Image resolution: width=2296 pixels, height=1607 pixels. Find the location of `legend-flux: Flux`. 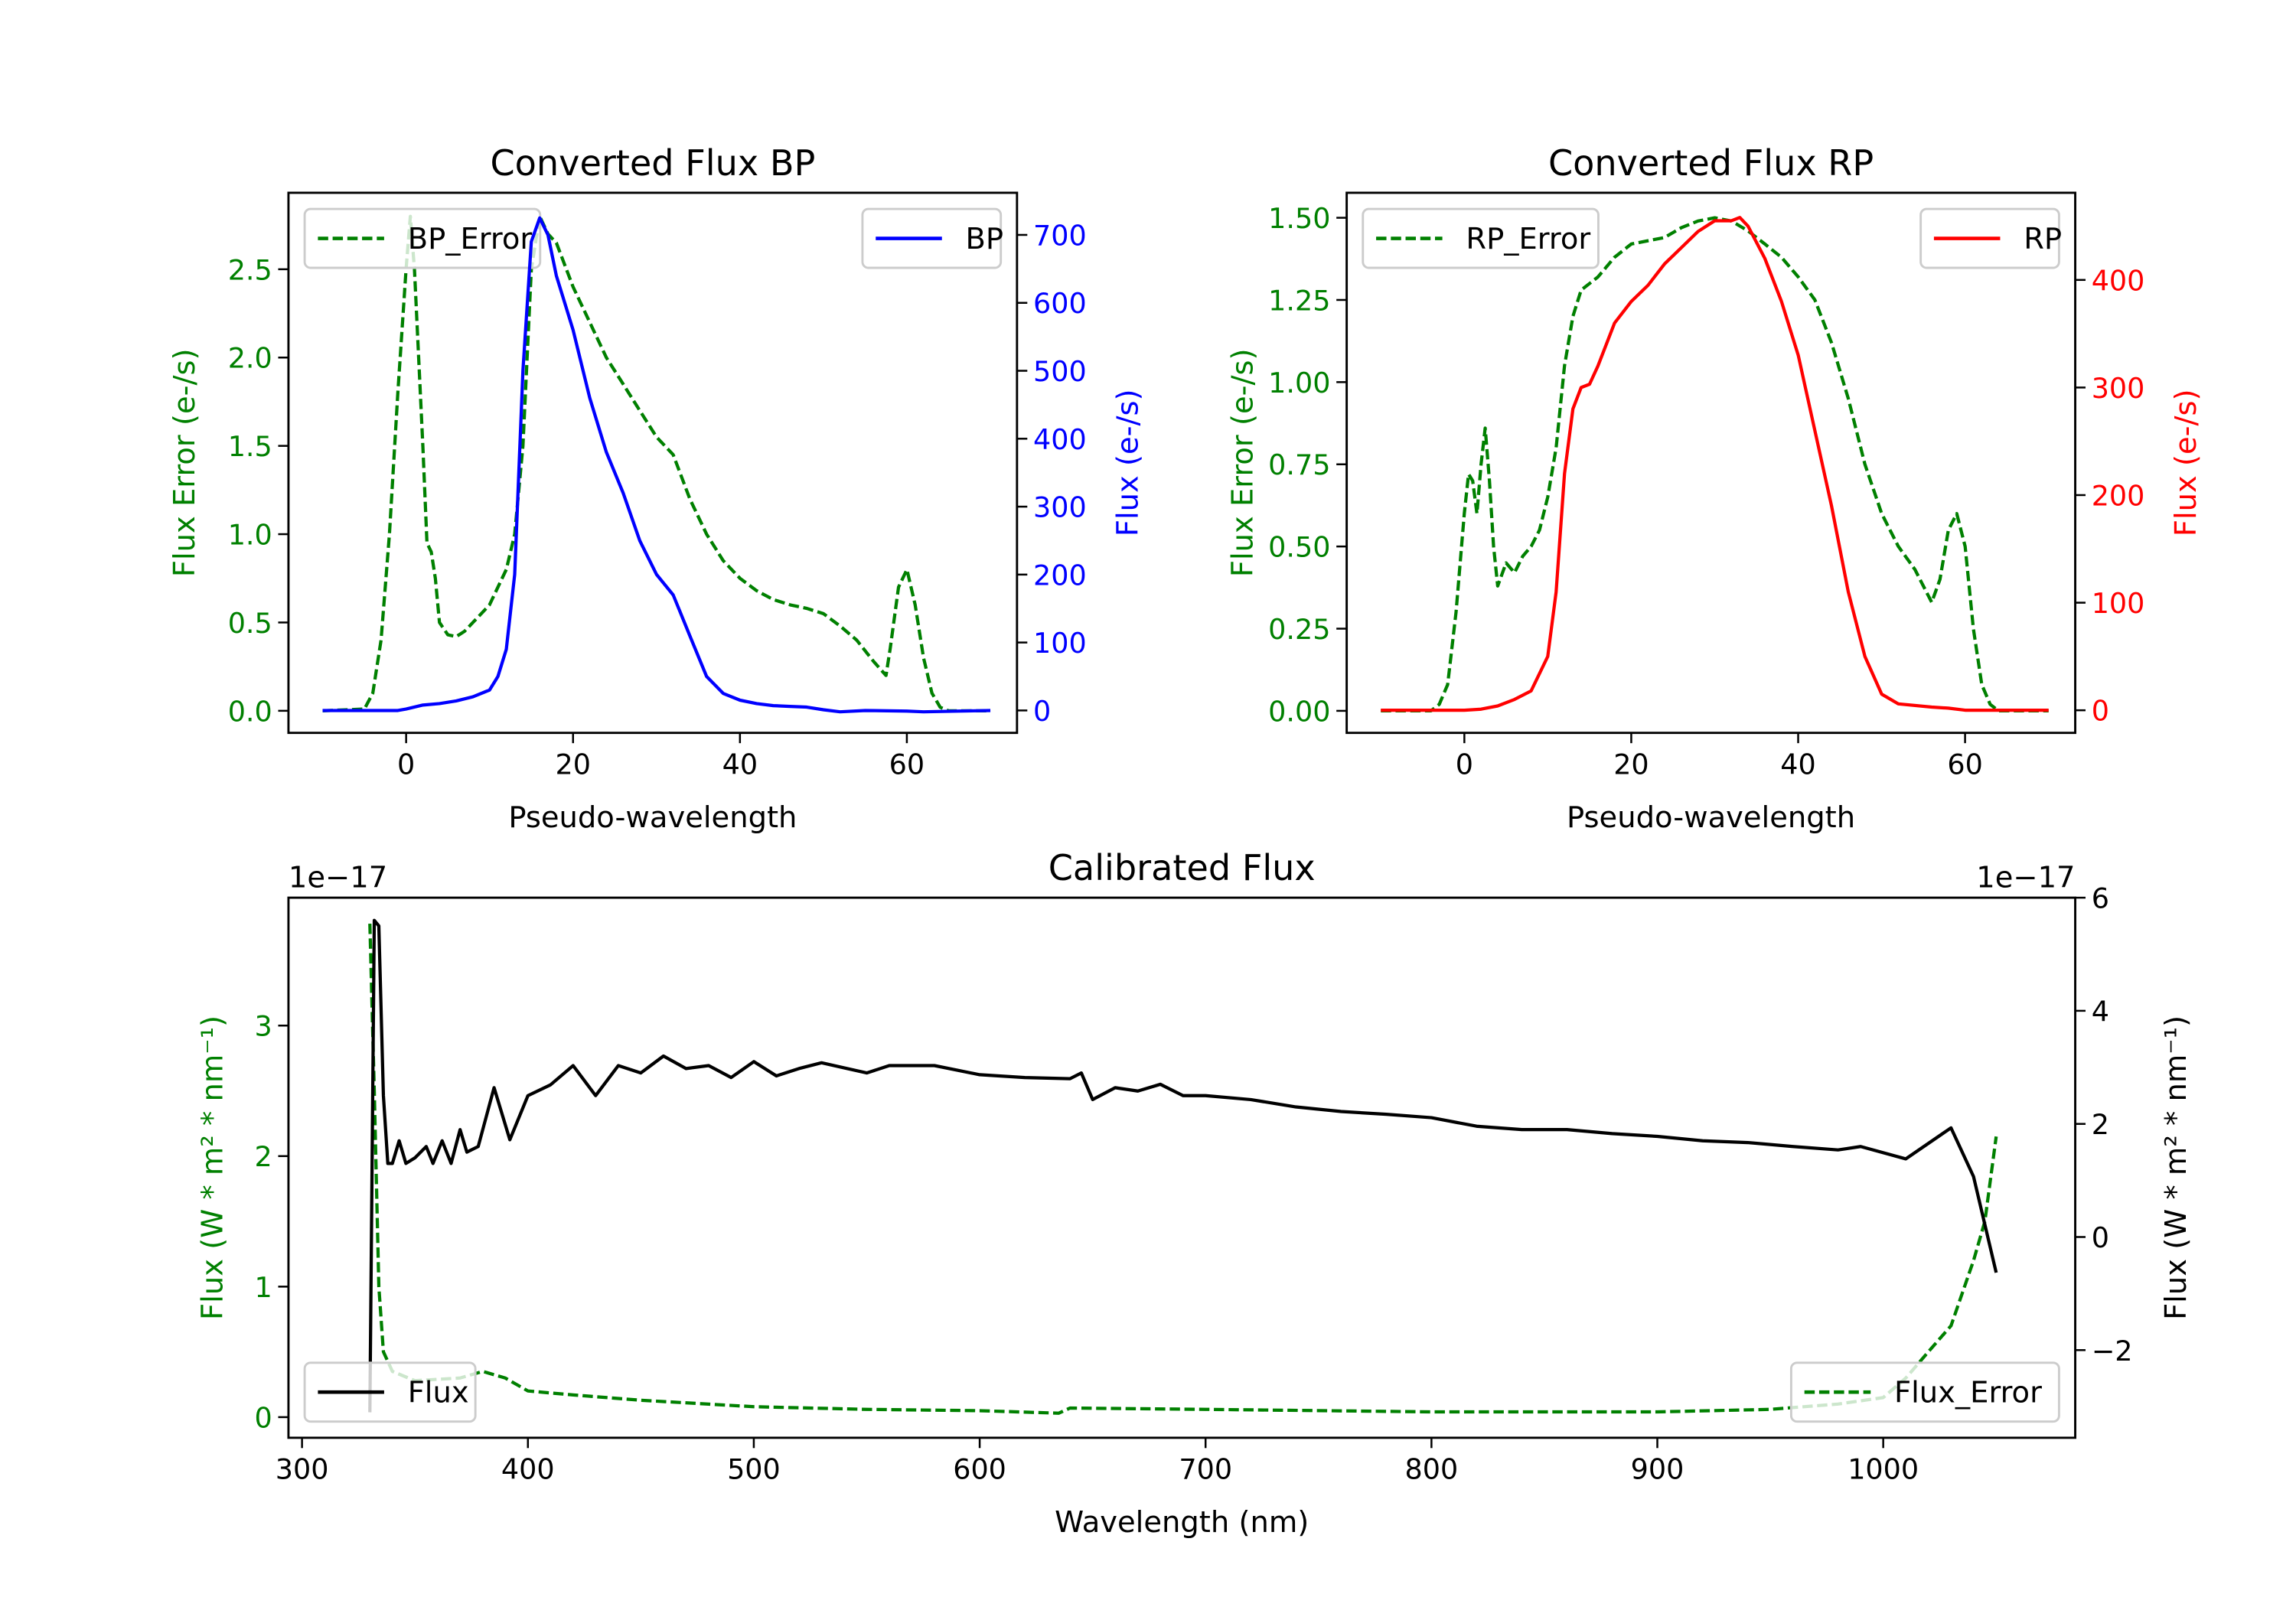

legend-flux: Flux is located at coordinates (390, 1392).